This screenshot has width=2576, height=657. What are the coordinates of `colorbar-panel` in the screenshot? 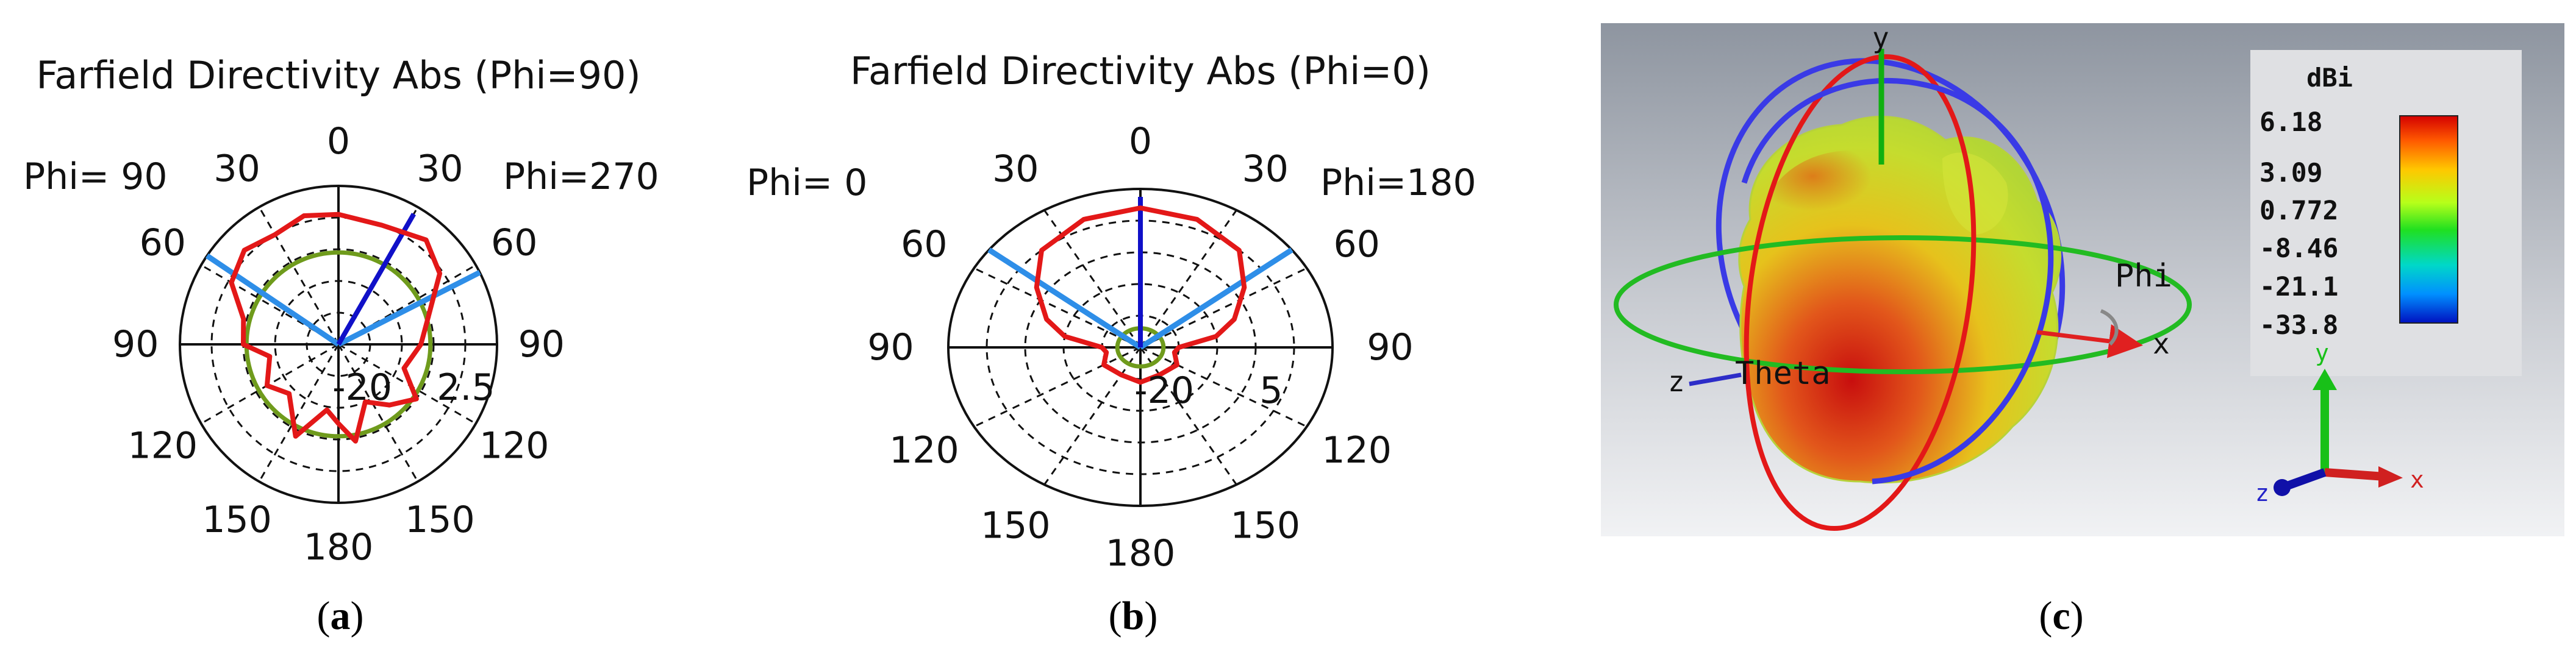 It's located at (2386, 213).